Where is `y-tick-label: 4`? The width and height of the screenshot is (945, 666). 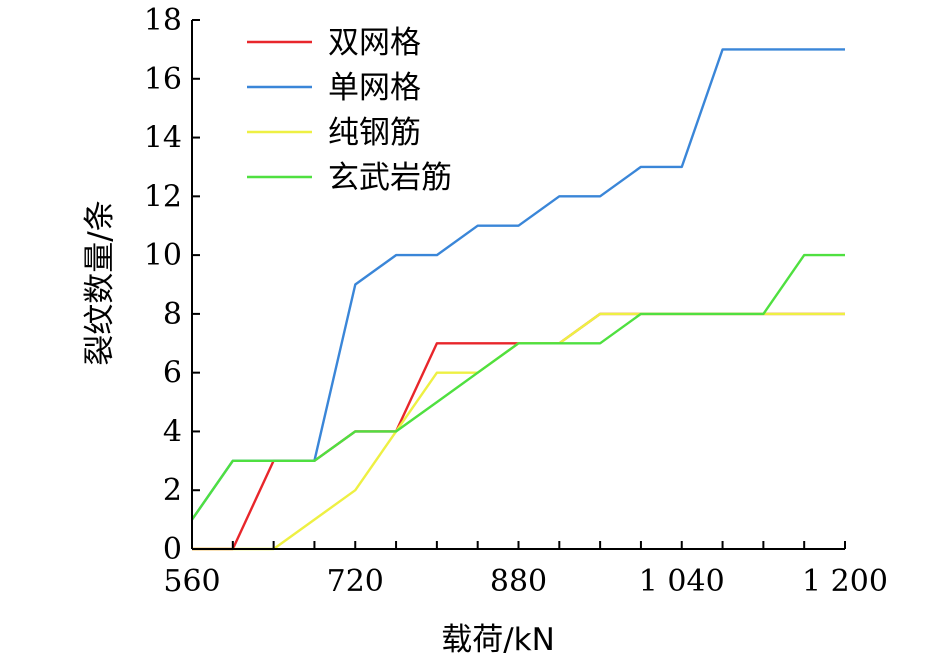 y-tick-label: 4 is located at coordinates (172, 431).